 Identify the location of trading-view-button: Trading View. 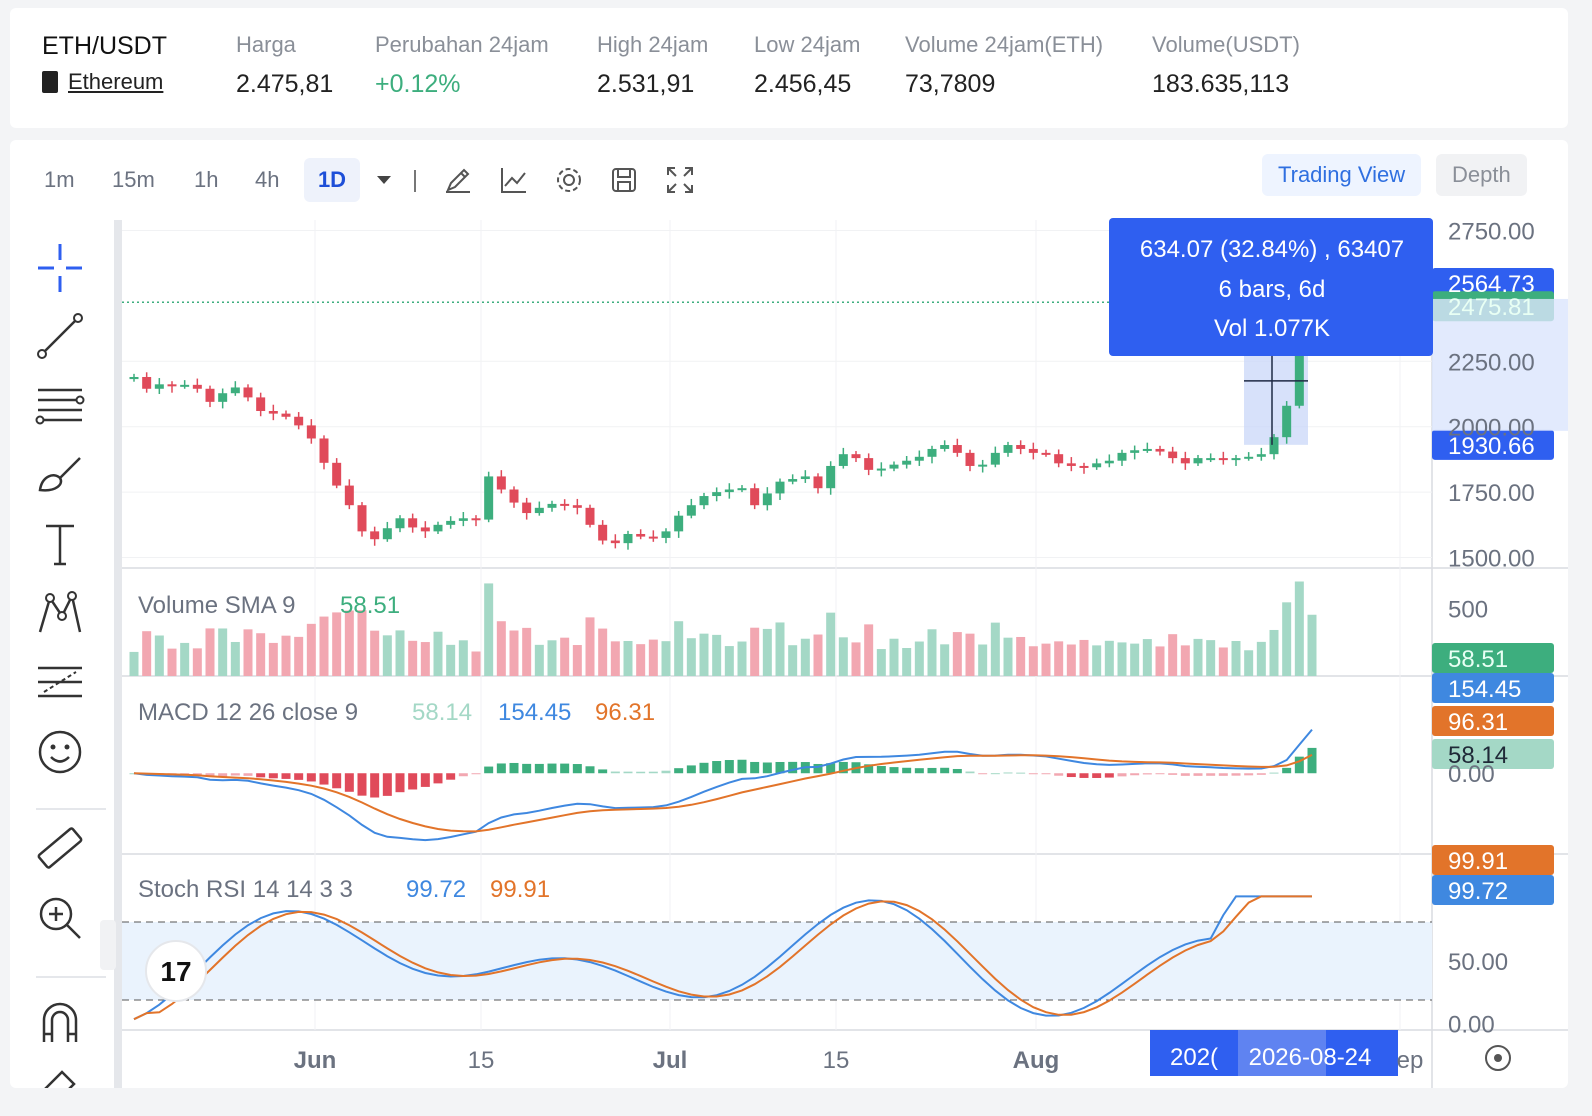
(1342, 175).